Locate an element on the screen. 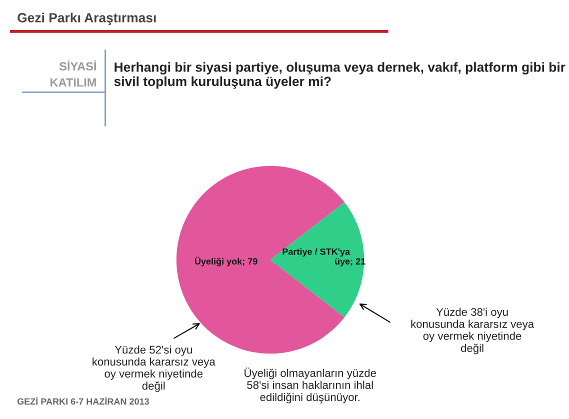 This screenshot has height=419, width=569. text: Yüzde 52'si oyu konusunda kararsız veya oy vermek niyetinde değil is located at coordinates (154, 369).